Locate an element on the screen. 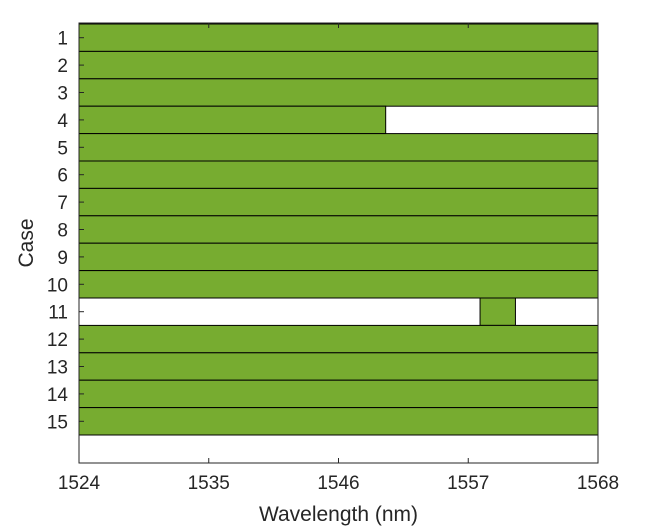  y-tick-label: 8 is located at coordinates (62, 231).